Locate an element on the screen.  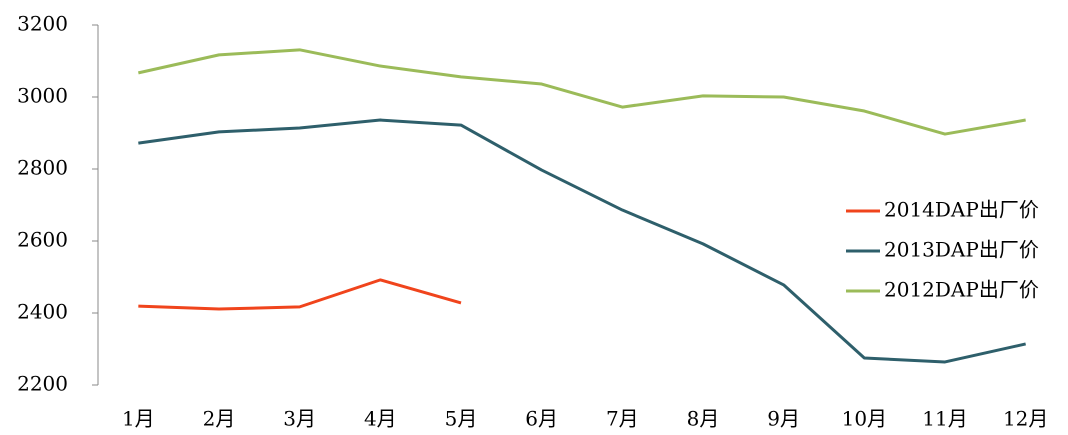
y-tick-label: 2400 is located at coordinates (42, 312).